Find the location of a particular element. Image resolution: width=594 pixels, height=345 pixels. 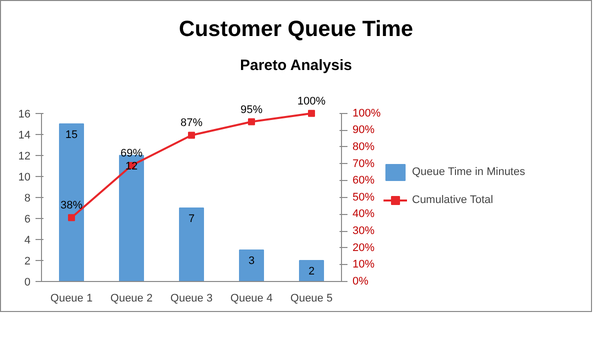

chart-title: Customer Queue Time is located at coordinates (296, 29).